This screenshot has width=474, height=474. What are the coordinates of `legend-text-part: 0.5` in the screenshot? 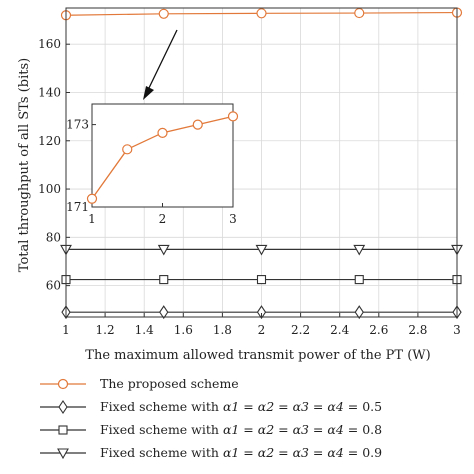 It's located at (372, 406).